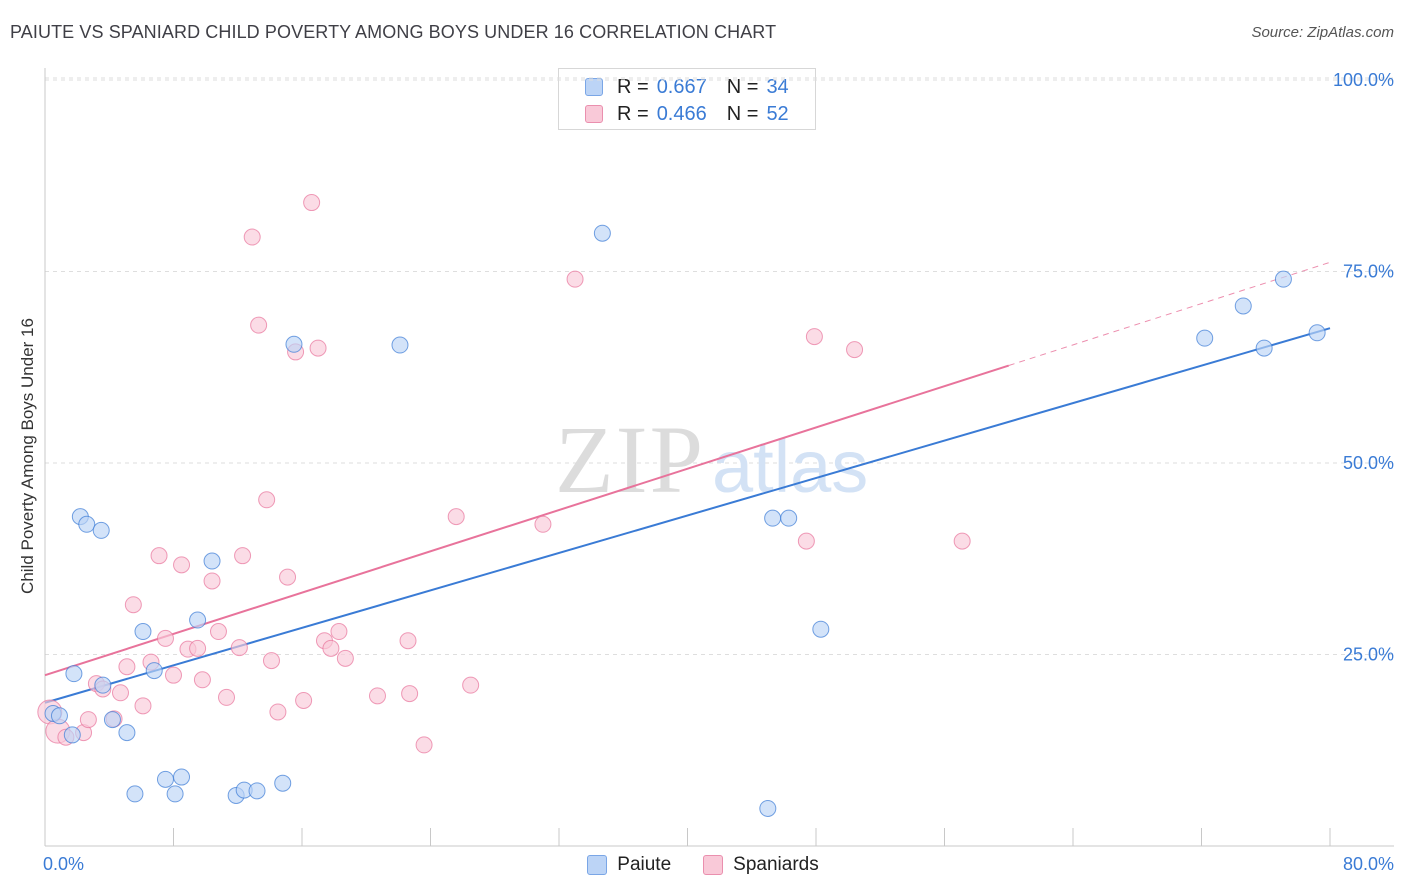 This screenshot has width=1406, height=892. Describe the element at coordinates (1368, 864) in the screenshot. I see `x-tick-label: 80.0%` at that location.